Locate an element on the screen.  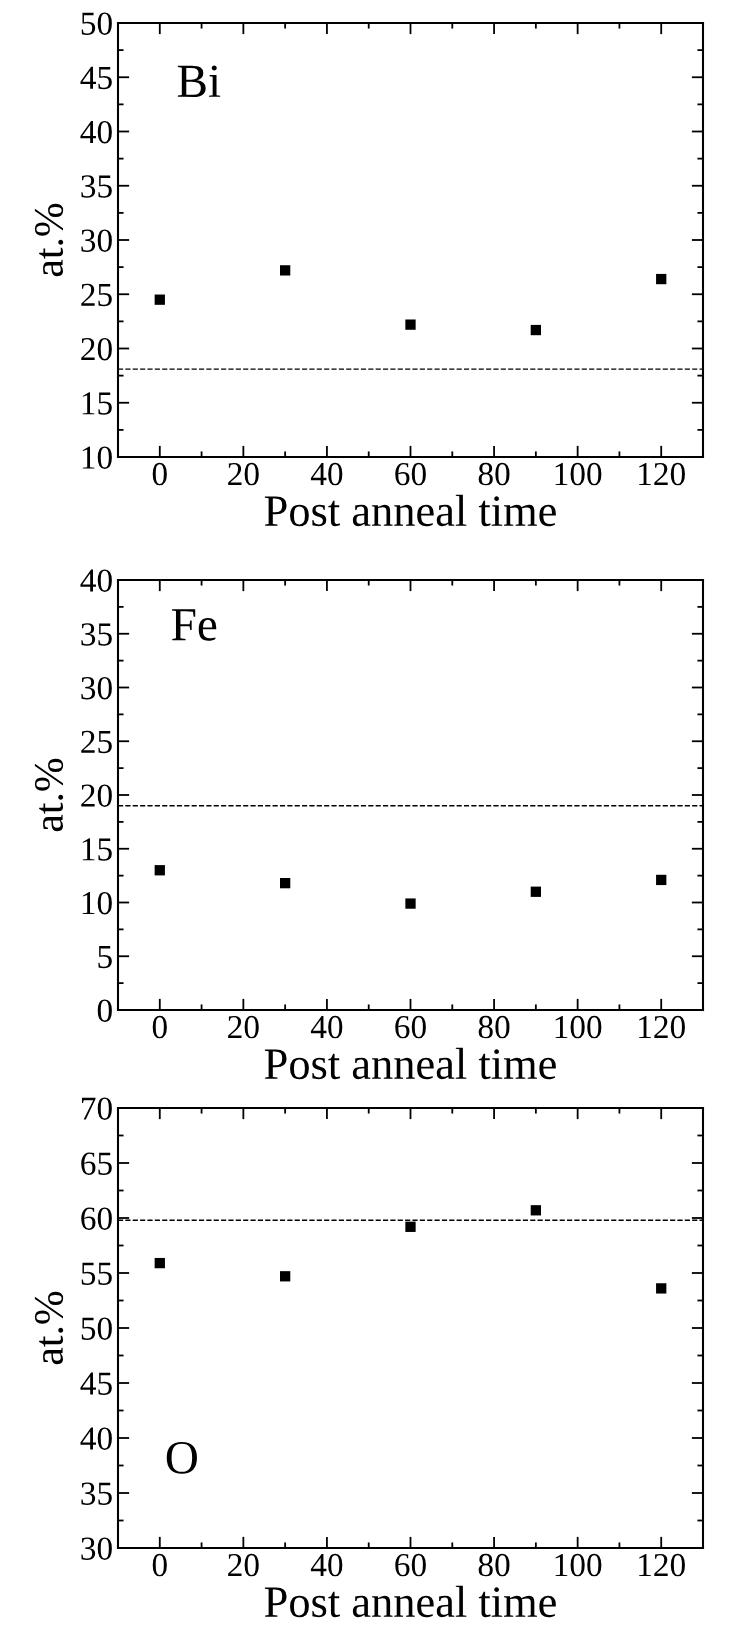
y-tick-label: 70 is located at coordinates (97, 1108).